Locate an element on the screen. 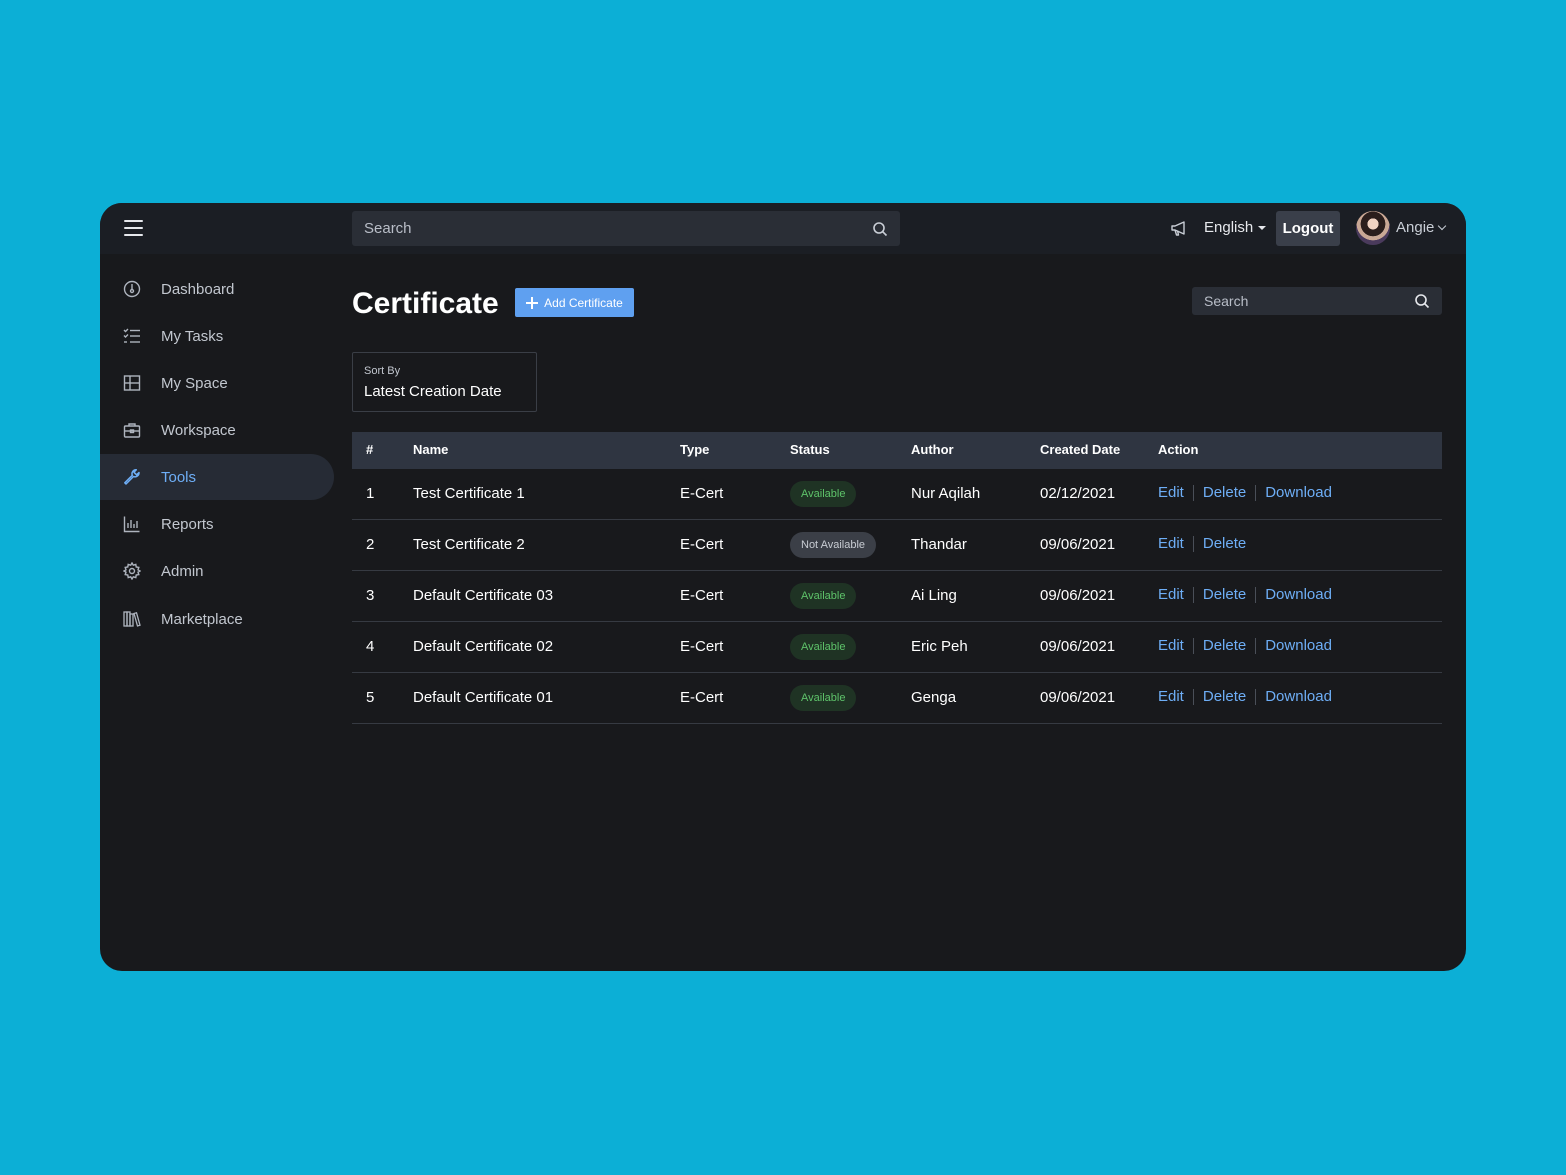 The height and width of the screenshot is (1175, 1566). row-actions: Edit Delete is located at coordinates (1202, 543).